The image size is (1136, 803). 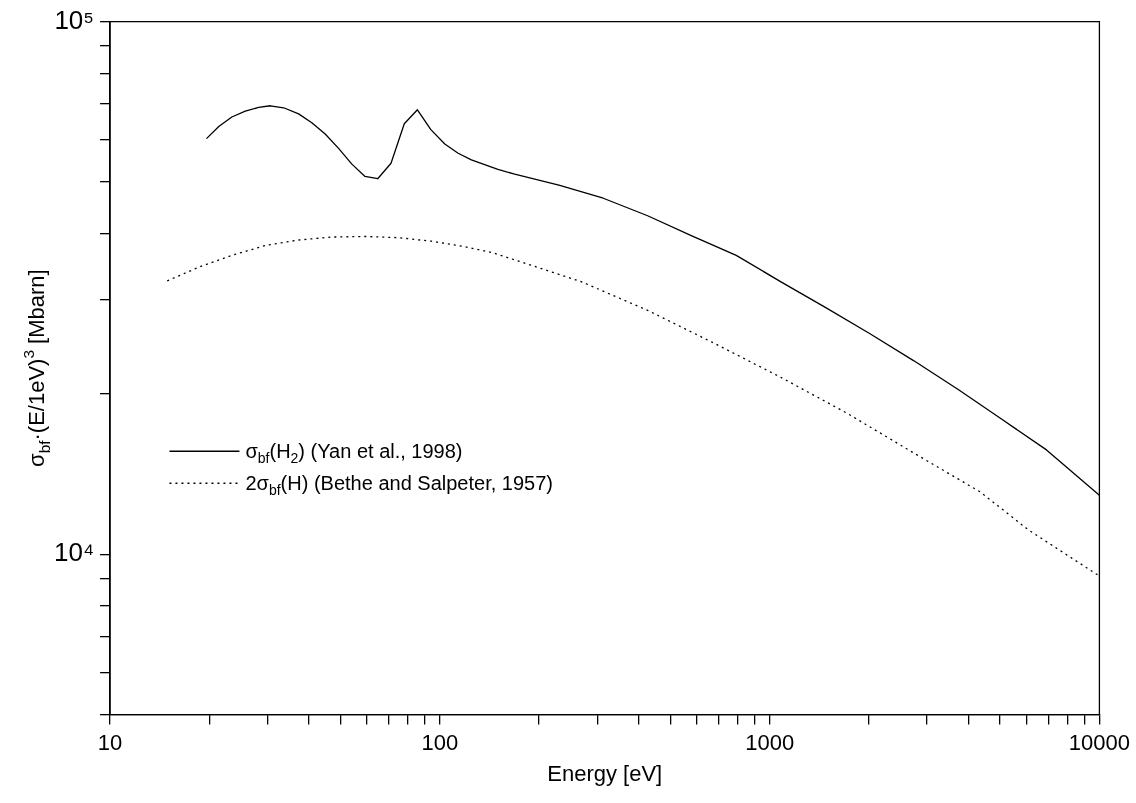 I want to click on x-tick-label: 1000, so click(x=770, y=742).